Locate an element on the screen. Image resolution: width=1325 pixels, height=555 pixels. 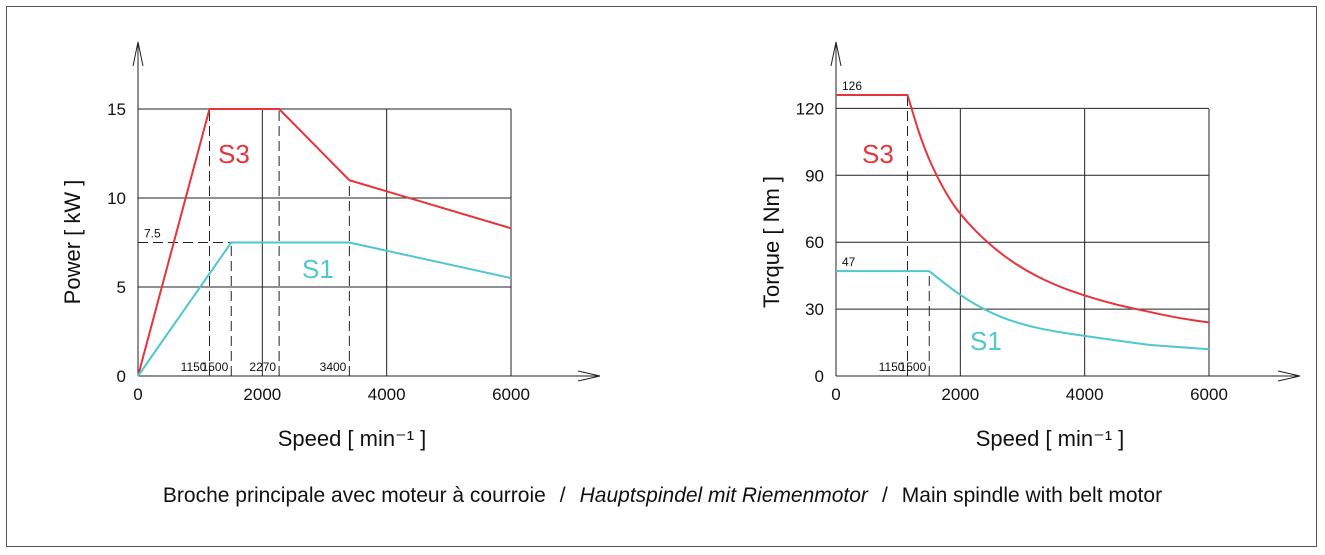
chart2-y-axis-arrow is located at coordinates (836, 54).